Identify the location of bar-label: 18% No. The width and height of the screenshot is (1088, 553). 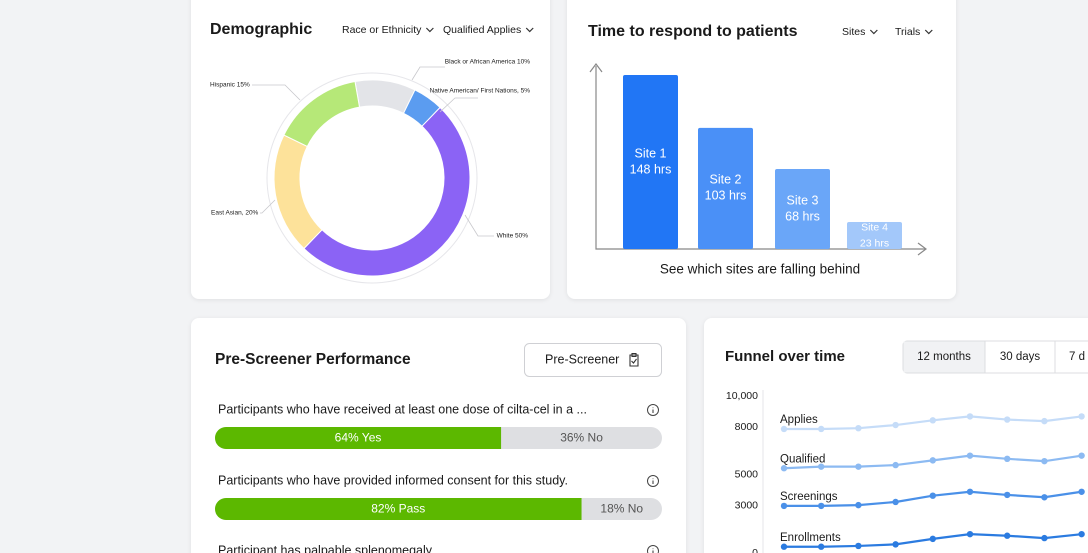
(621, 509).